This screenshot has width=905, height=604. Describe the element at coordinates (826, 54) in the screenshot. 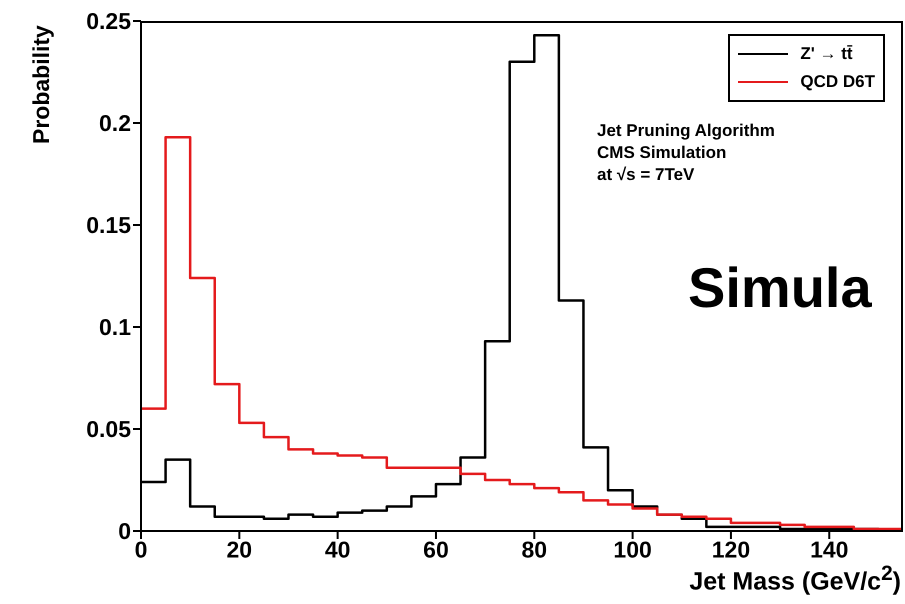

I see `legend-label: Z' → tt̄` at that location.